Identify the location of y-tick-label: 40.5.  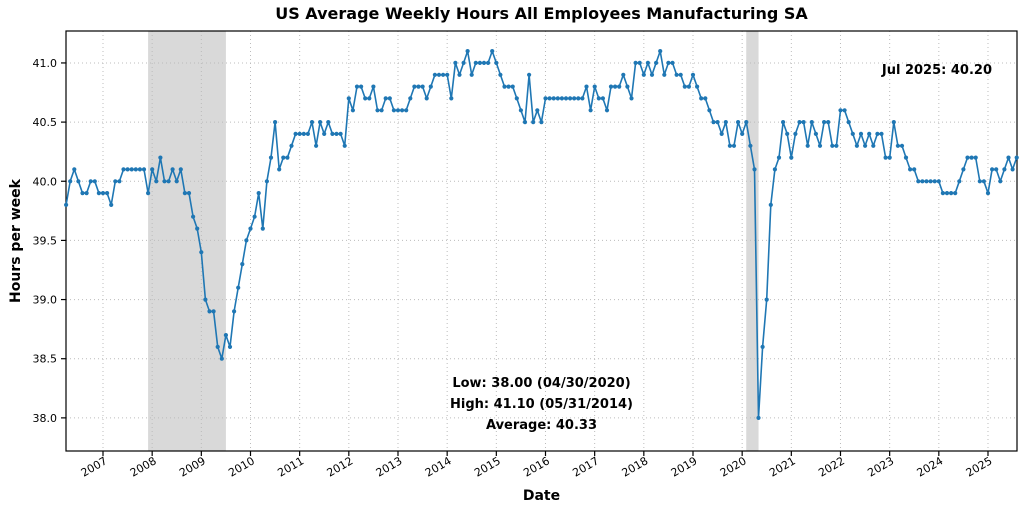
(45, 122).